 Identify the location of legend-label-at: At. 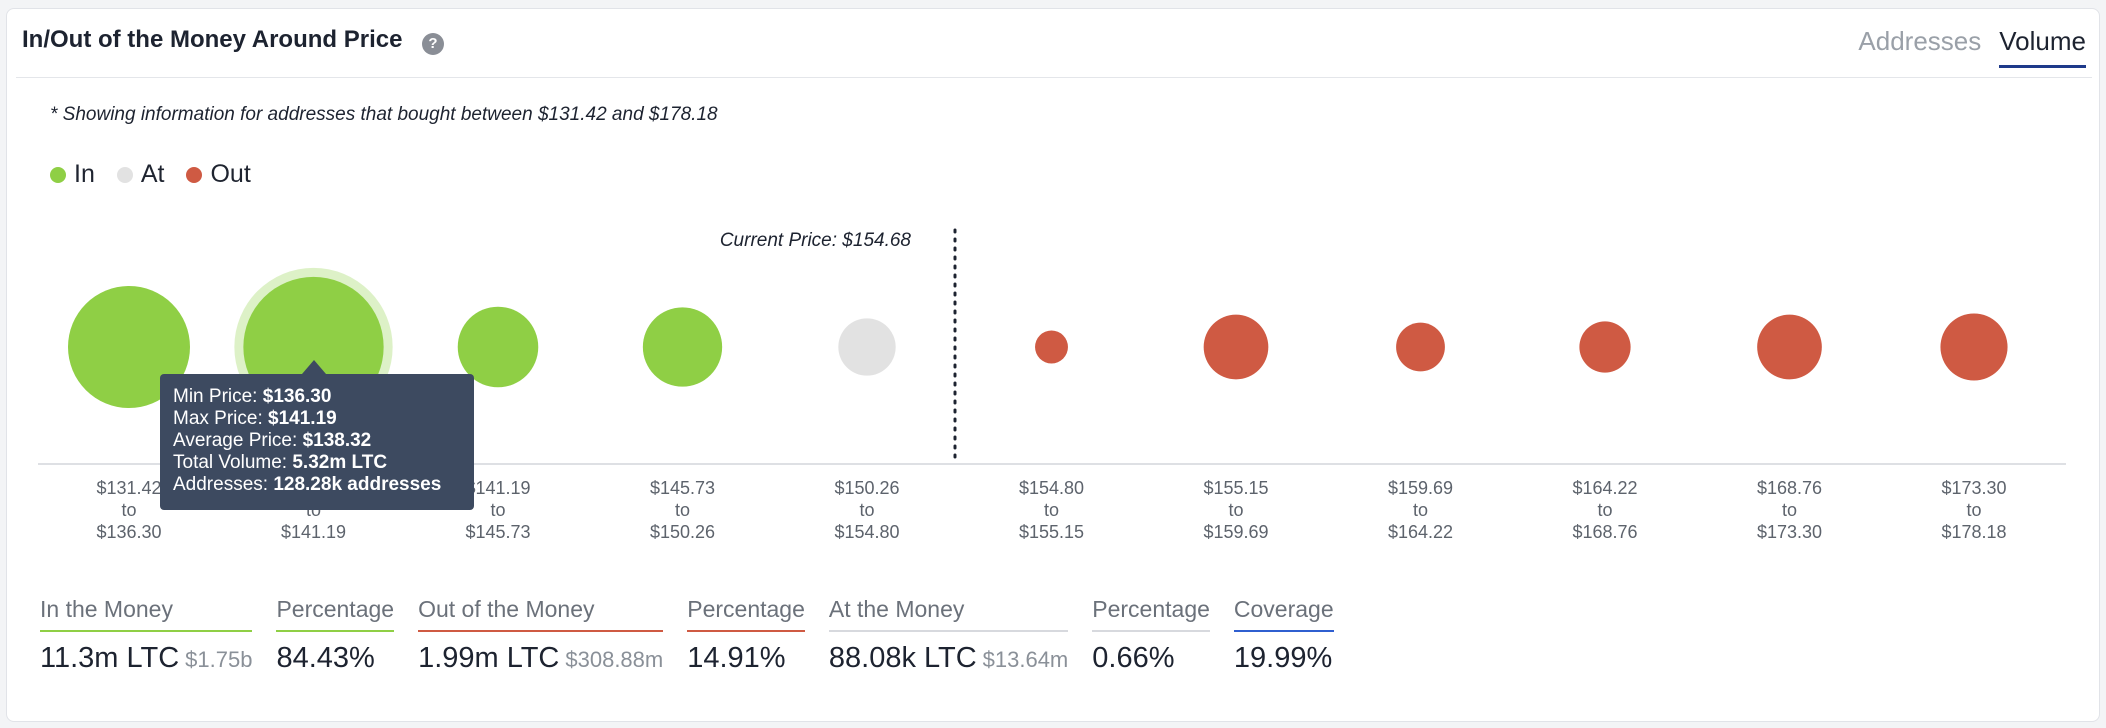
(152, 174).